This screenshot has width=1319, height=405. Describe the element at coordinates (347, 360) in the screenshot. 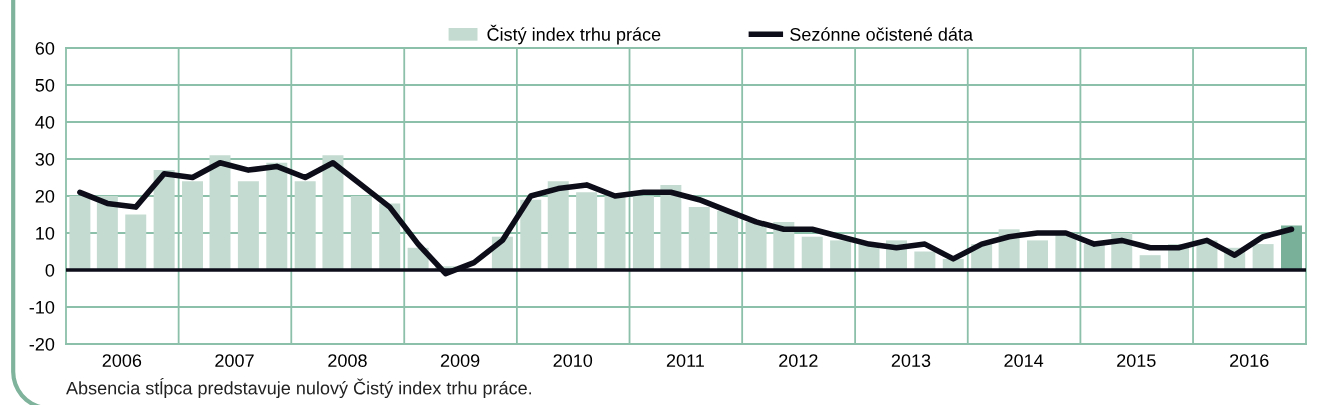

I see `x-tick-label: 2008` at that location.